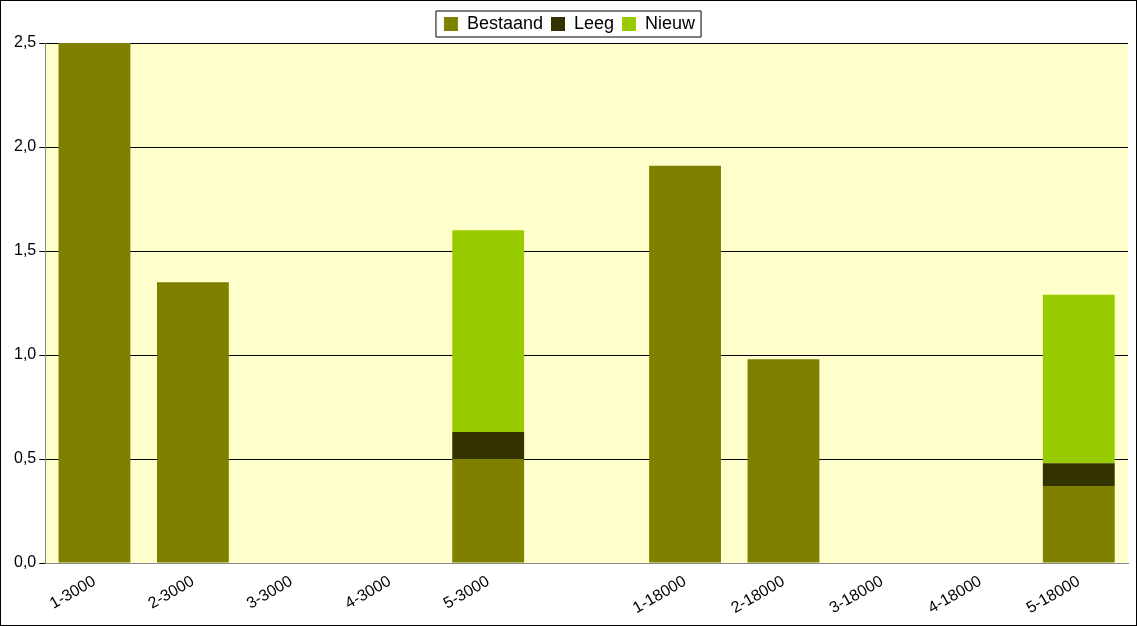  Describe the element at coordinates (25, 42) in the screenshot. I see `y-tick-label: 2,5` at that location.